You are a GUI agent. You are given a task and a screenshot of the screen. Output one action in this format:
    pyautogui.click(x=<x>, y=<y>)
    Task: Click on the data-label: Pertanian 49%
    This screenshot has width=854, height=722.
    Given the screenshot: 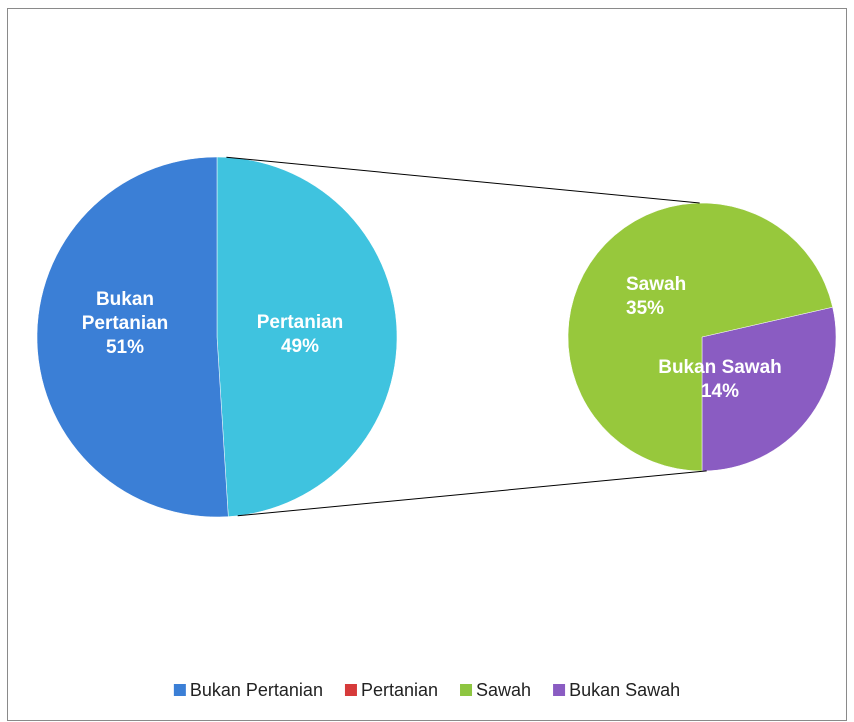 What is the action you would take?
    pyautogui.click(x=300, y=335)
    